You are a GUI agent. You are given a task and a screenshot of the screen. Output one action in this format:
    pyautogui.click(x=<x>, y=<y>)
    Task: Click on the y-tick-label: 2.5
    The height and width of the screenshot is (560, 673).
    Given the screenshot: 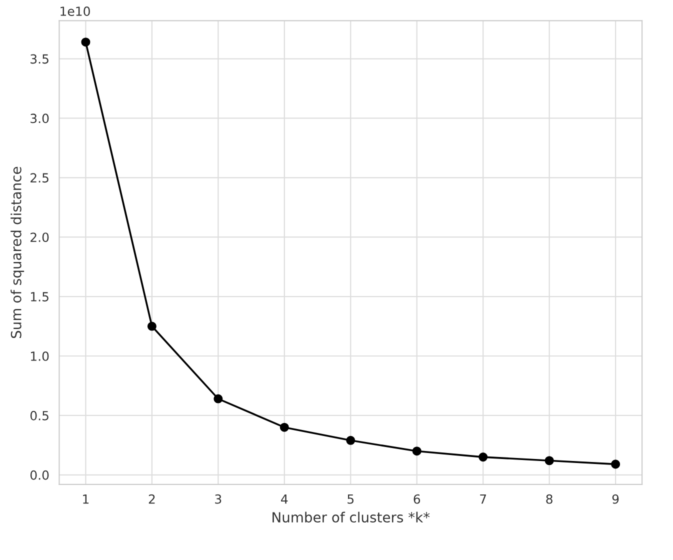 What is the action you would take?
    pyautogui.click(x=39, y=178)
    